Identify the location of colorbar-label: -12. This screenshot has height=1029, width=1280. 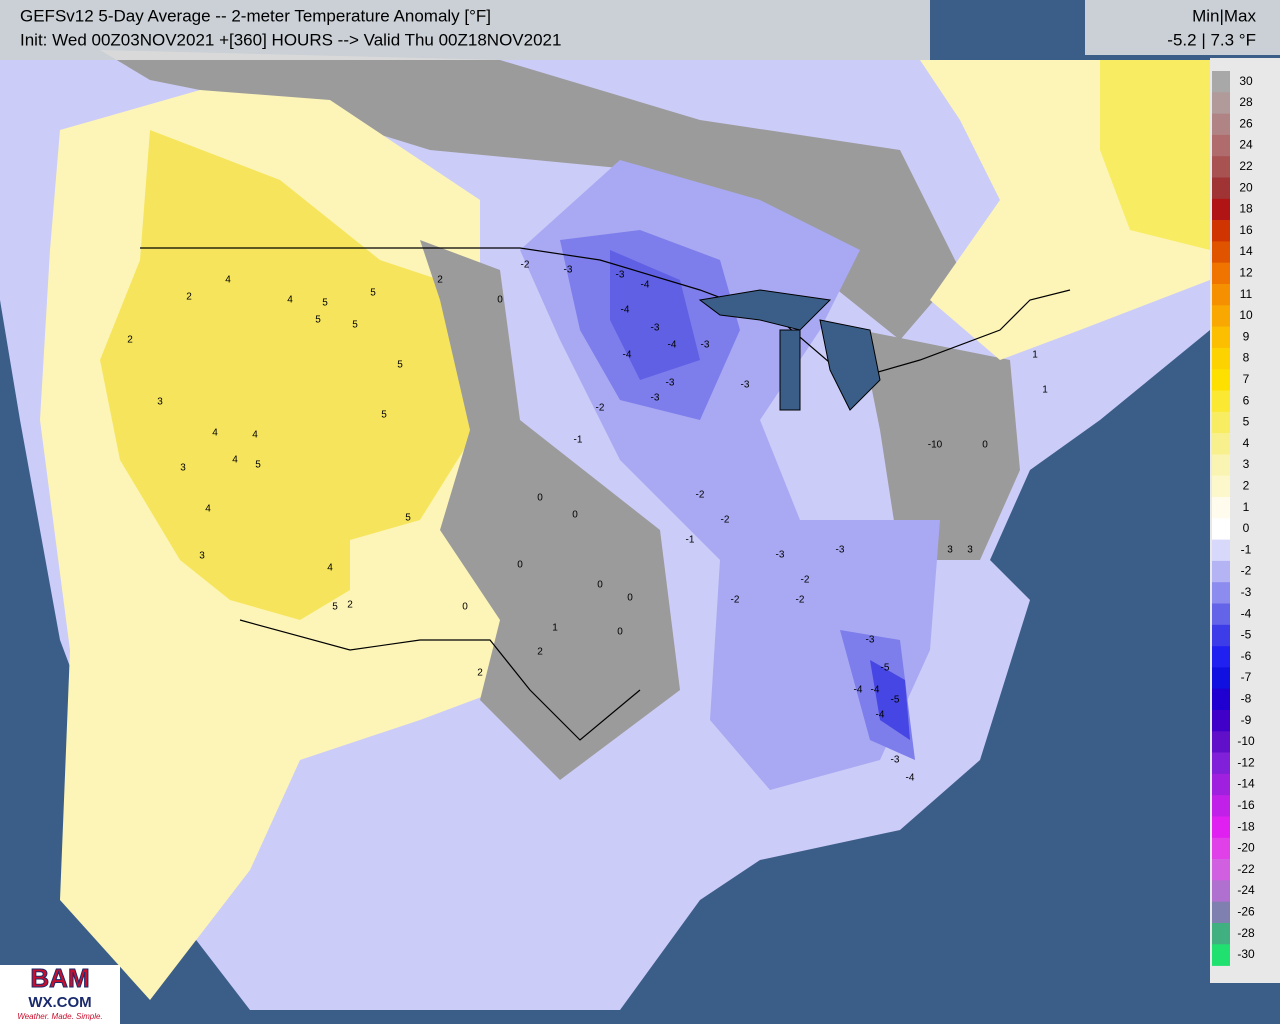
(1246, 762).